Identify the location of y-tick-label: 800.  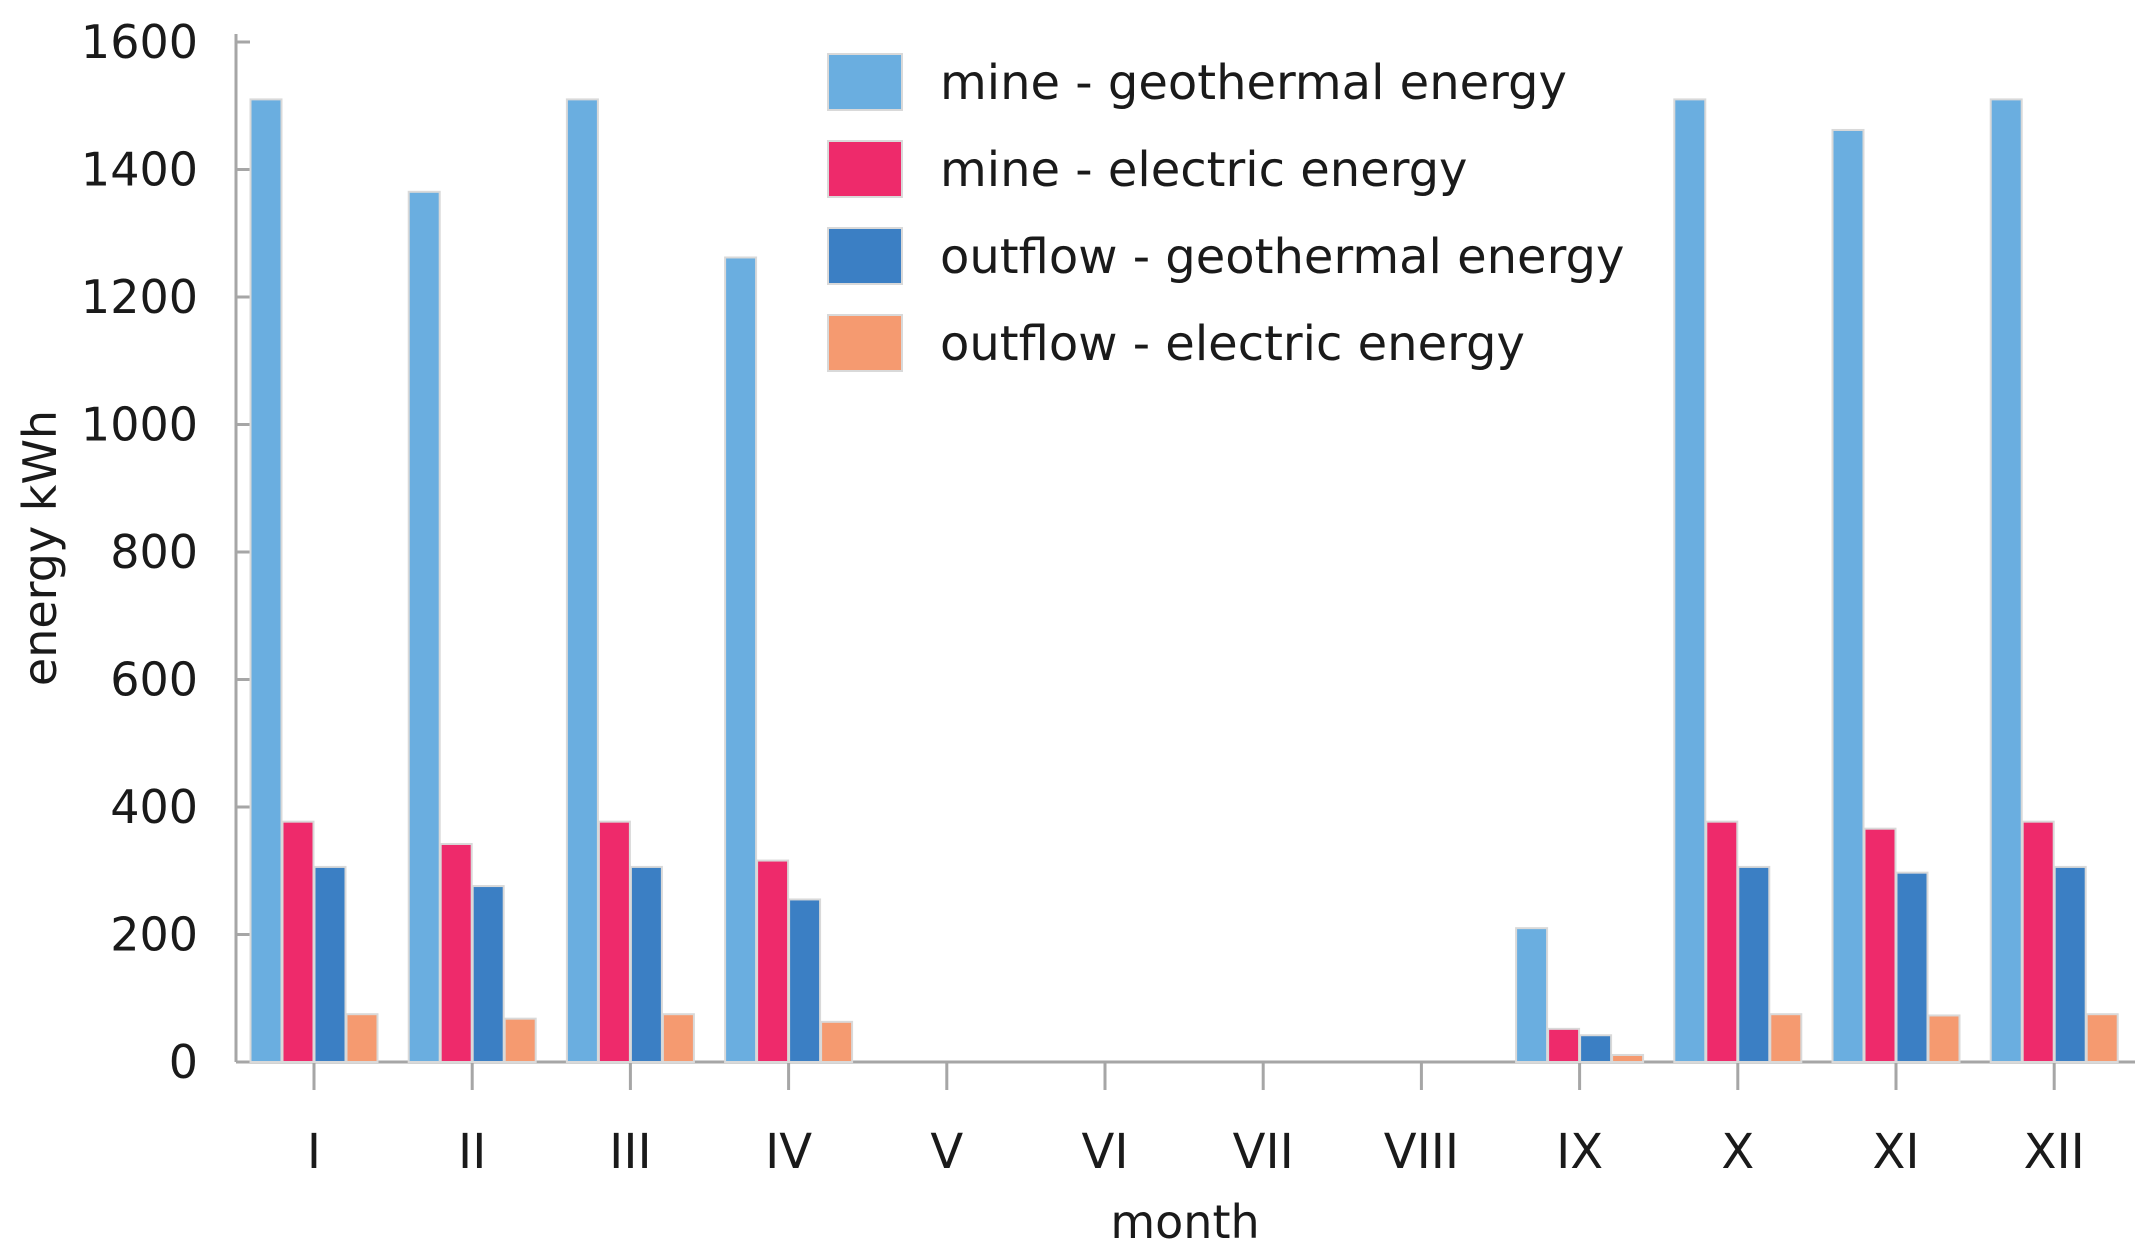
(154, 552).